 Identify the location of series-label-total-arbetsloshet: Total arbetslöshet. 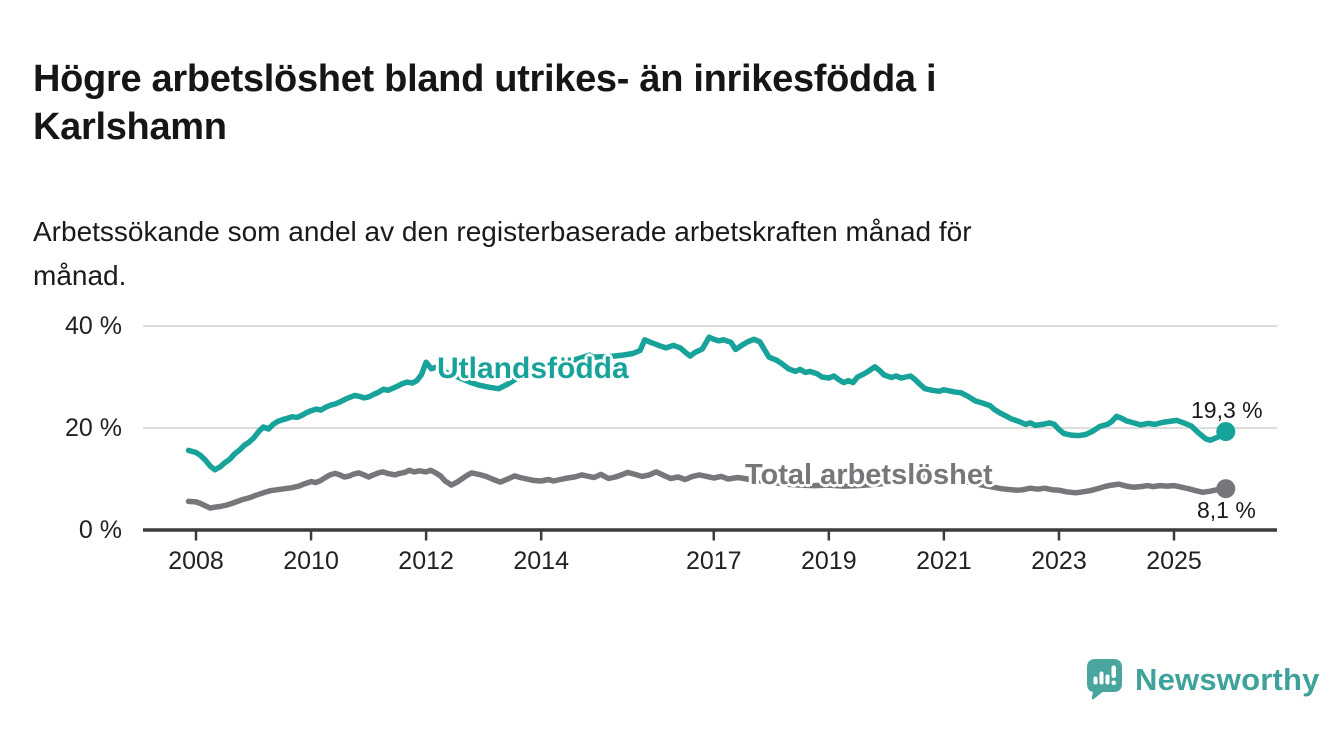
(869, 475).